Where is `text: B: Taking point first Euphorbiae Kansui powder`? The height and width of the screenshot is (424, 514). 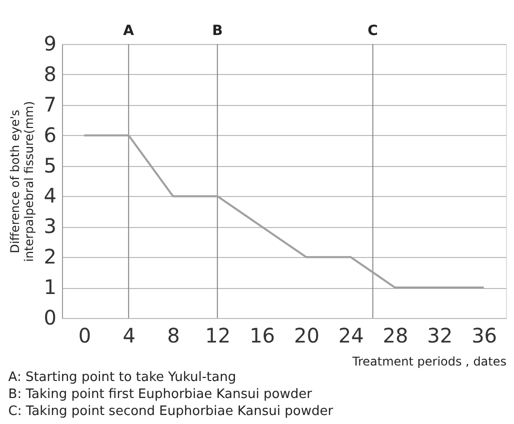
text: B: Taking point first Euphorbiae Kansui powder is located at coordinates (160, 394).